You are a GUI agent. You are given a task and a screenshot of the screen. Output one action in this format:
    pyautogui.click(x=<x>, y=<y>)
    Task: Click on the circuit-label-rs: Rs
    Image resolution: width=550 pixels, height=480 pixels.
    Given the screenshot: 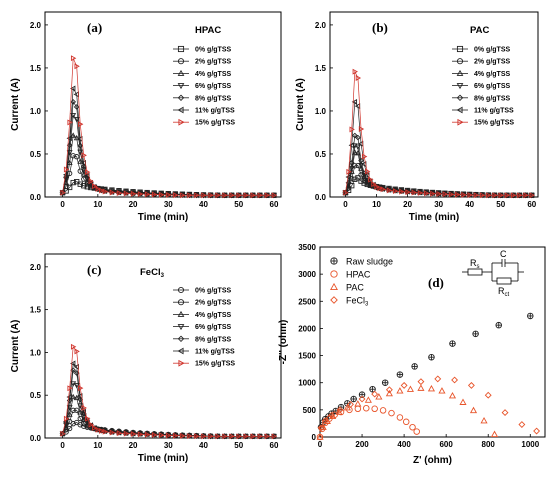 What is the action you would take?
    pyautogui.click(x=475, y=264)
    